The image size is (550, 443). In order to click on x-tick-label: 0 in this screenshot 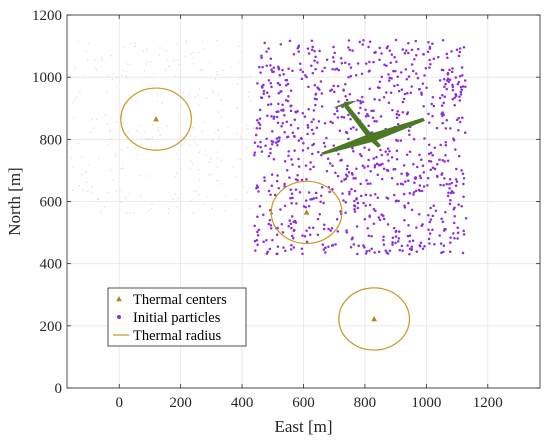, I will do `click(119, 403)`.